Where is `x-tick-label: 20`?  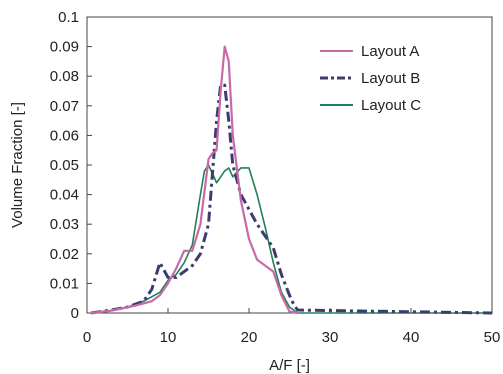 x-tick-label: 20 is located at coordinates (249, 337).